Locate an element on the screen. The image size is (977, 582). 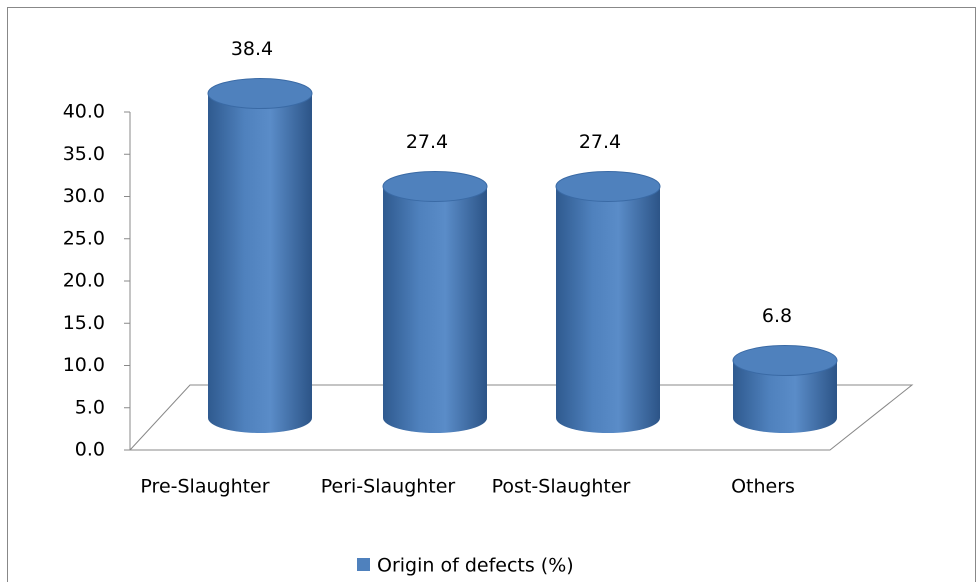
x-tick-label: Peri-Slaughter is located at coordinates (388, 487).